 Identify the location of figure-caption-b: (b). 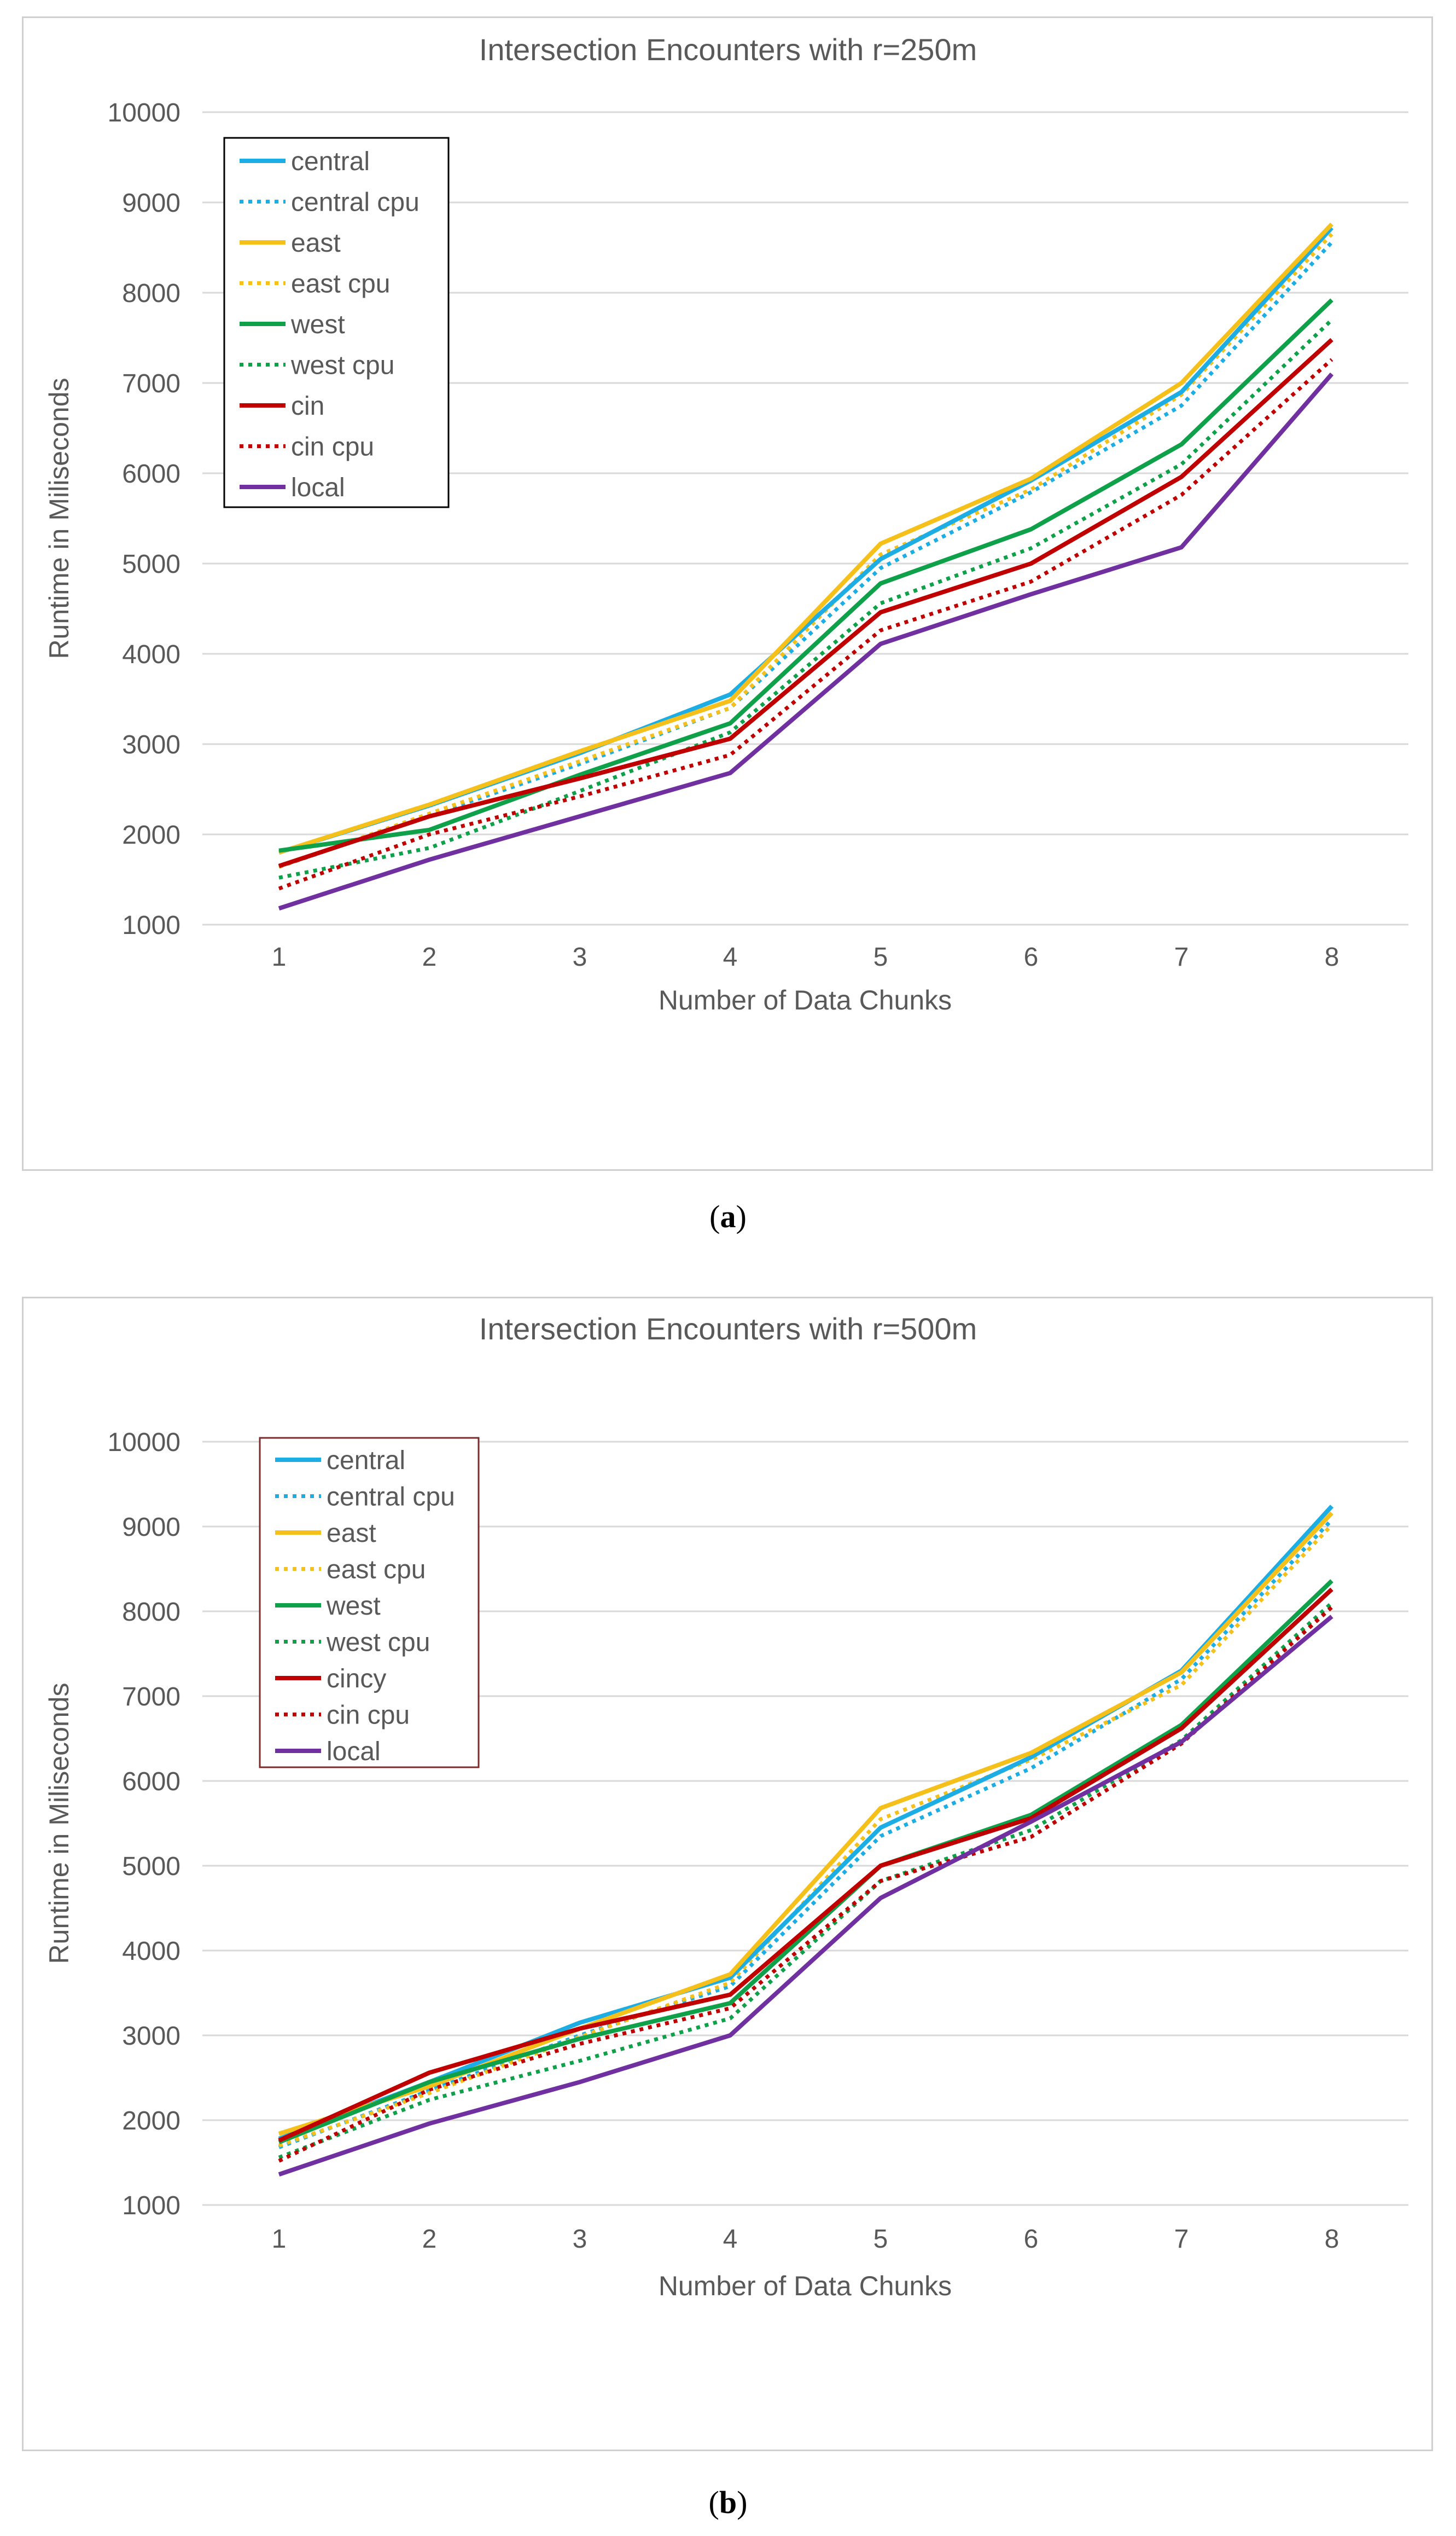
(728, 2503).